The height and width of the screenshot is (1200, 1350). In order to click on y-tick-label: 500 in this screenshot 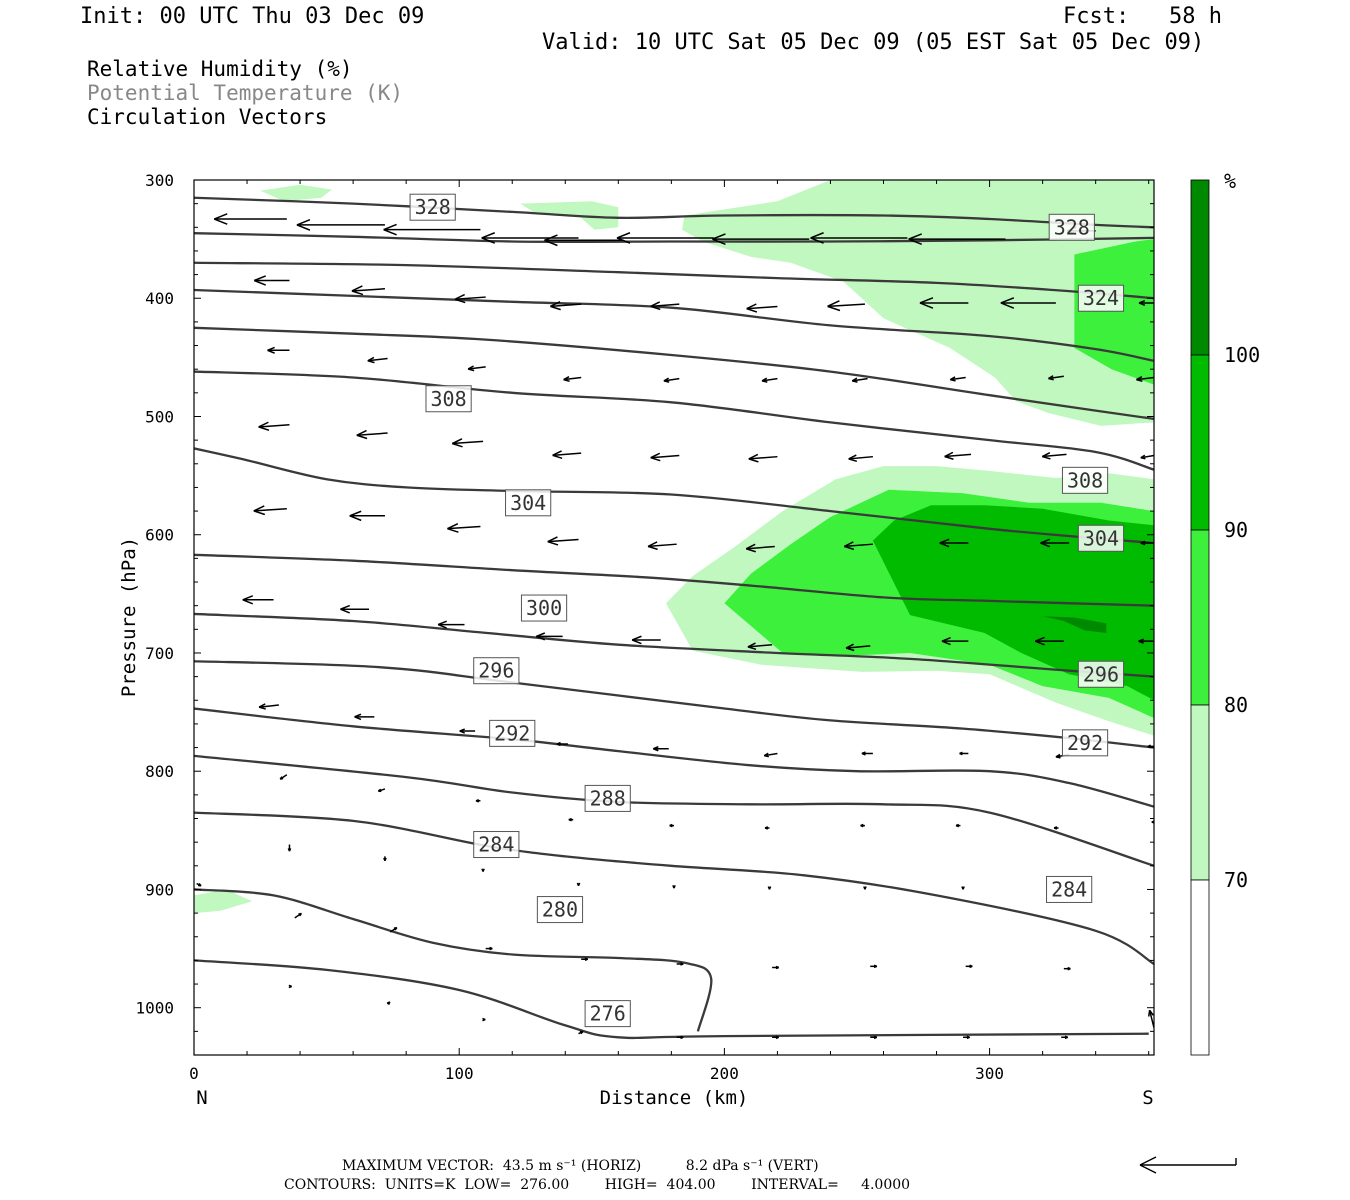, I will do `click(159, 416)`.